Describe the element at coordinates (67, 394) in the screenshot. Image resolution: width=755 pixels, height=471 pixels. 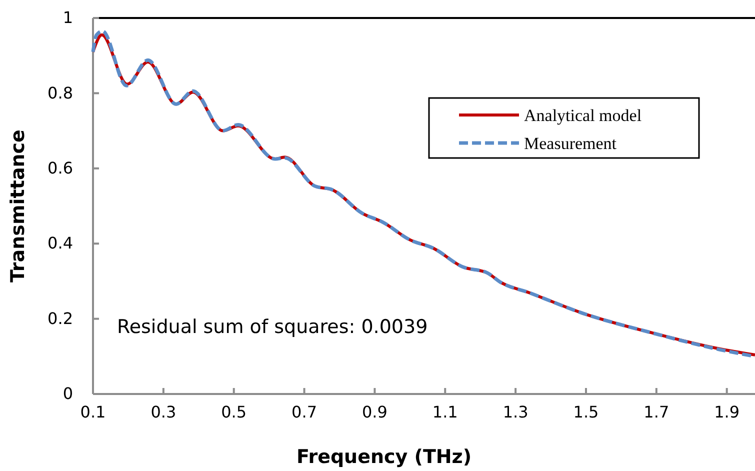
I see `y-tick-label: 0` at that location.